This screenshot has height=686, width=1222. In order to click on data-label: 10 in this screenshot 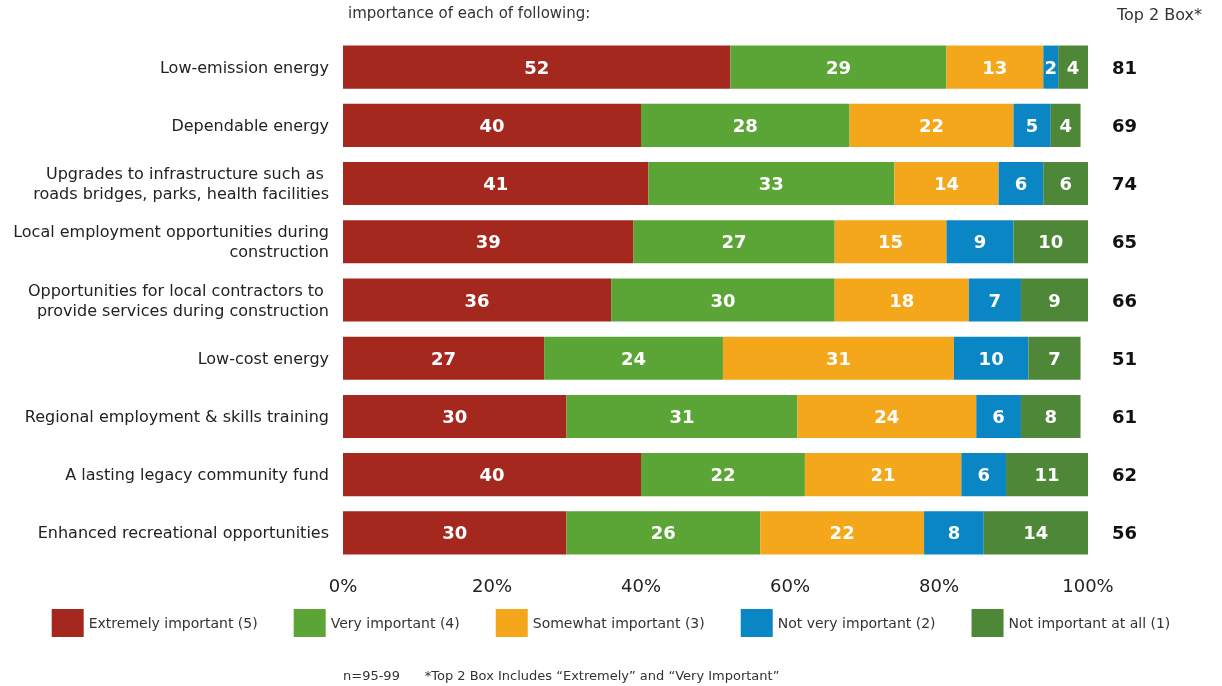, I will do `click(991, 358)`.